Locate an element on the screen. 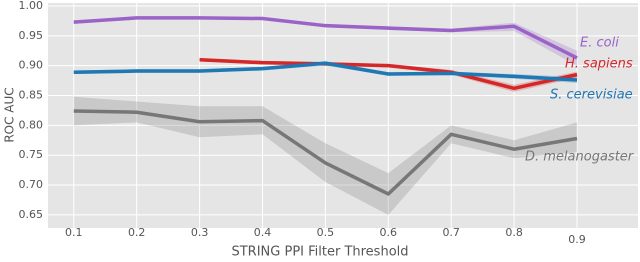  y-tick-label: 0.80 is located at coordinates (31, 124).